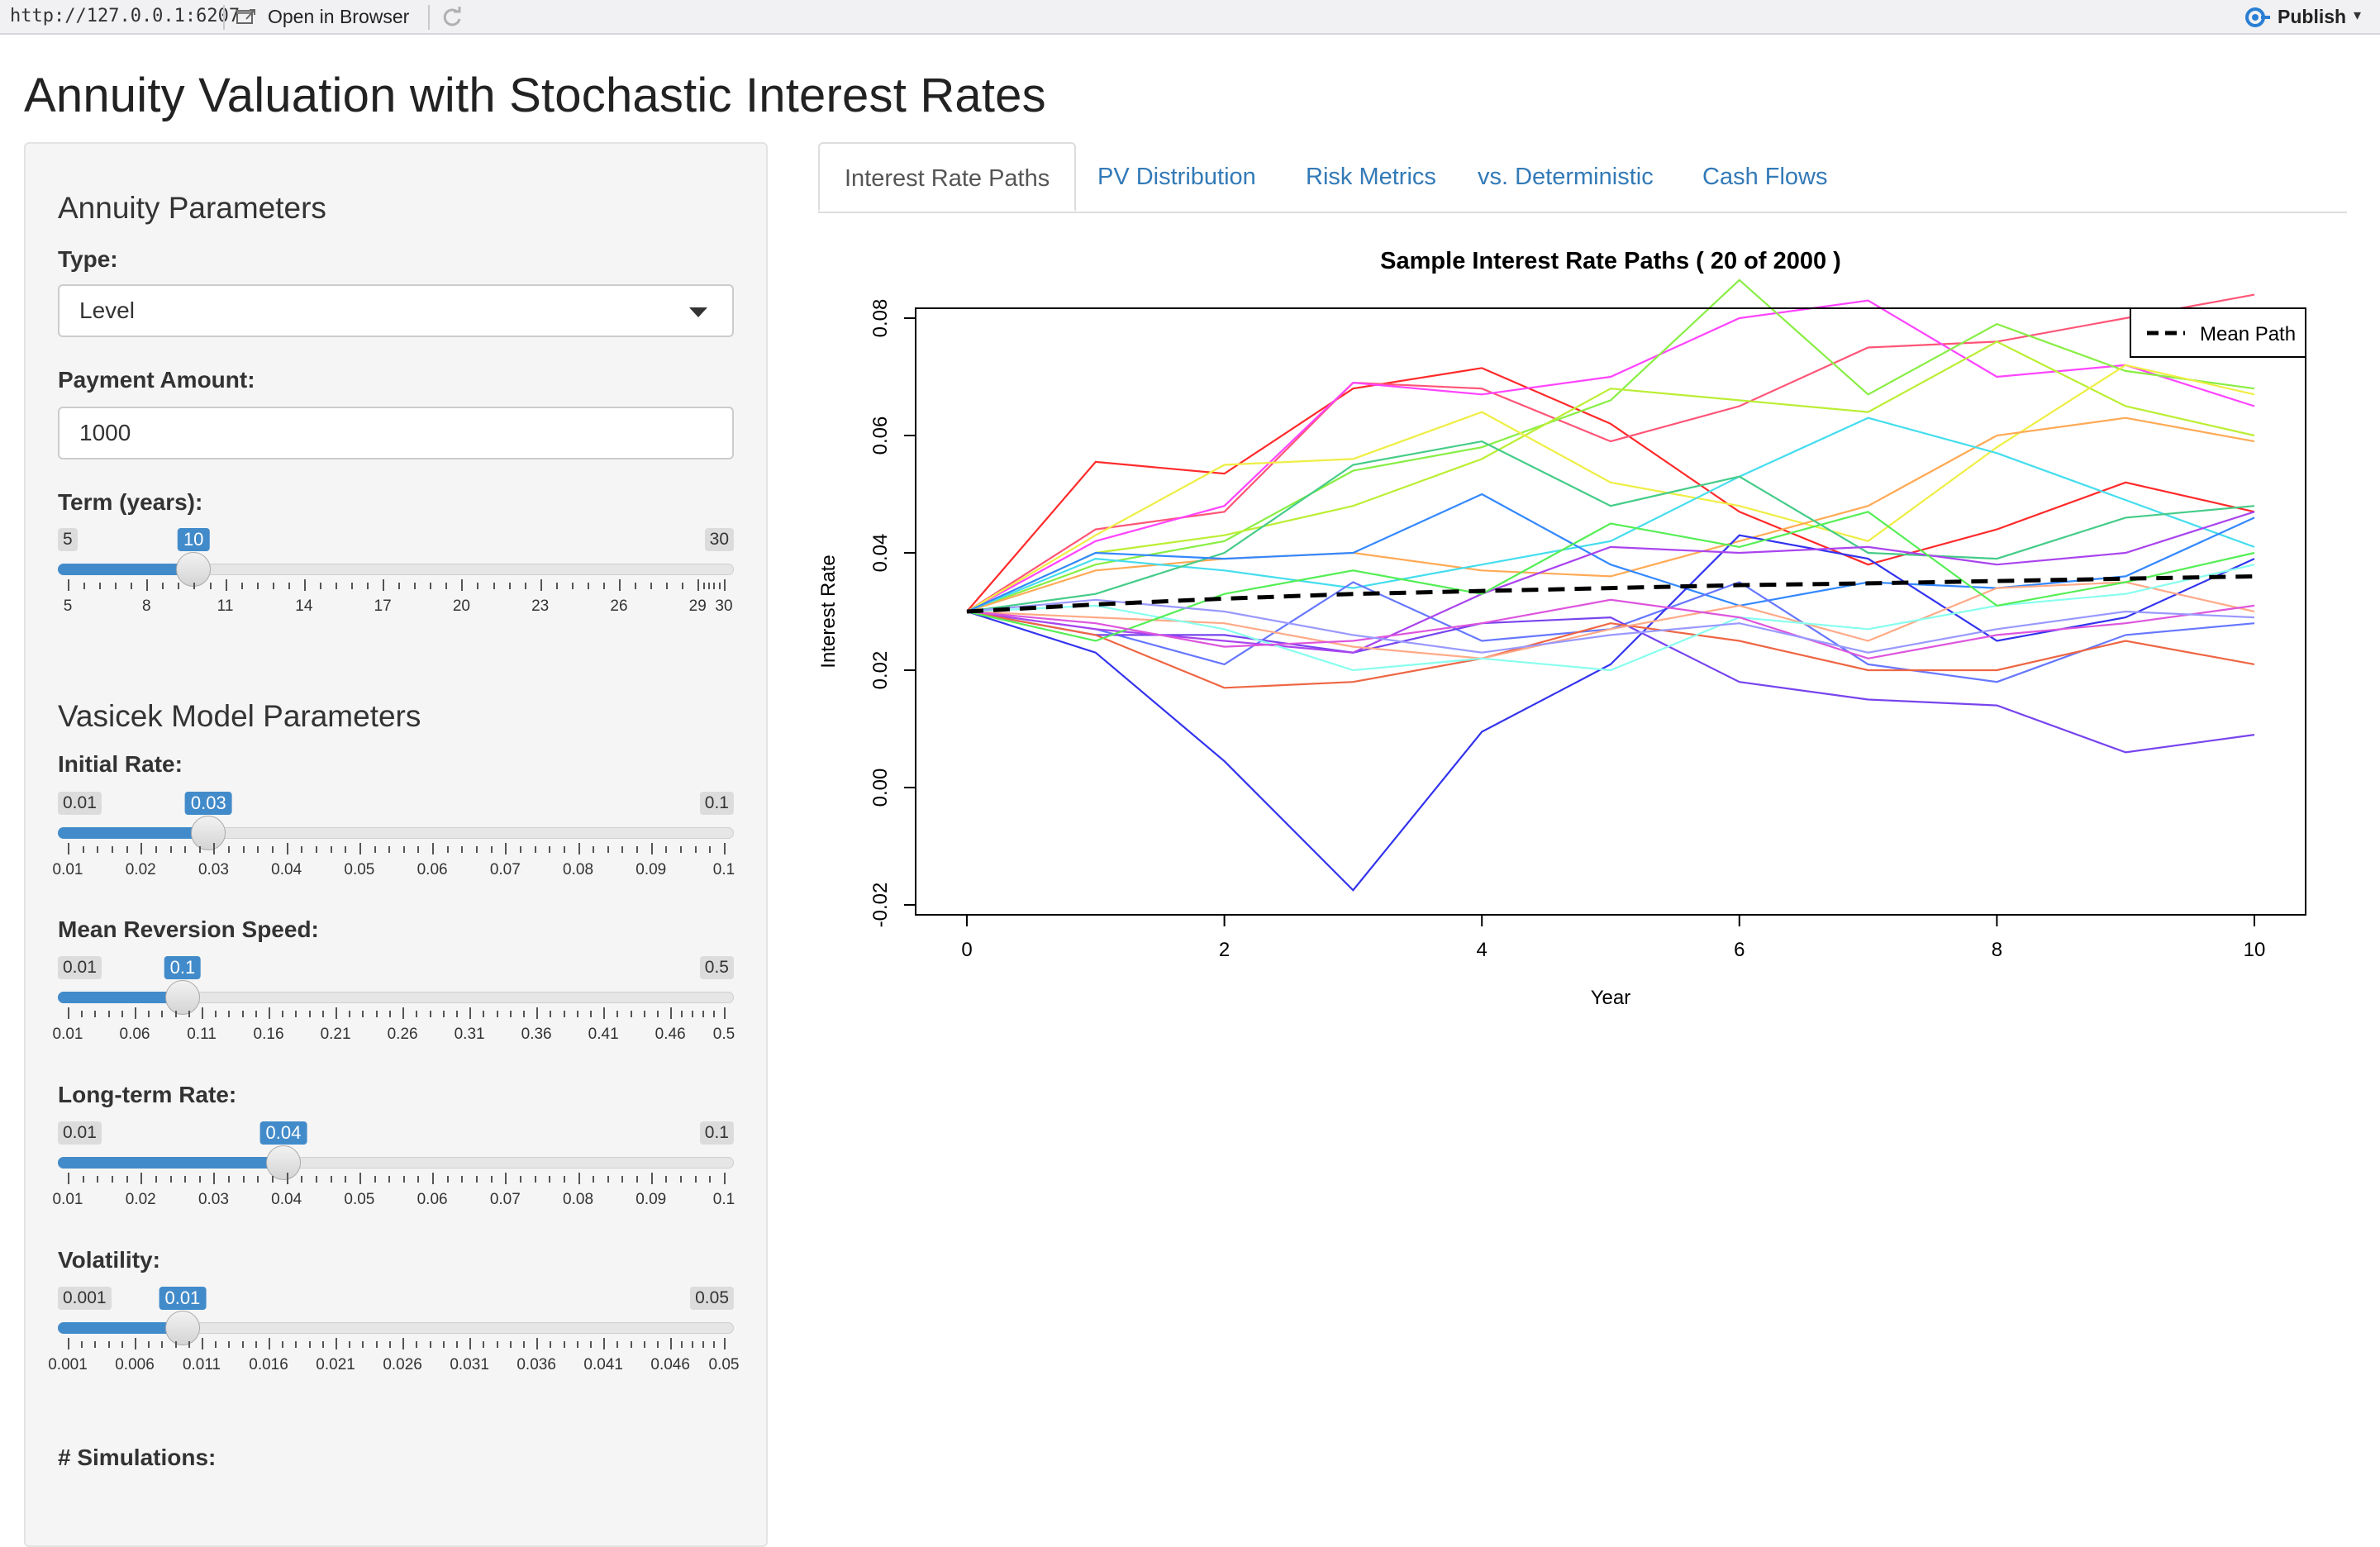 The width and height of the screenshot is (2380, 1547). I want to click on publish-icon, so click(2257, 17).